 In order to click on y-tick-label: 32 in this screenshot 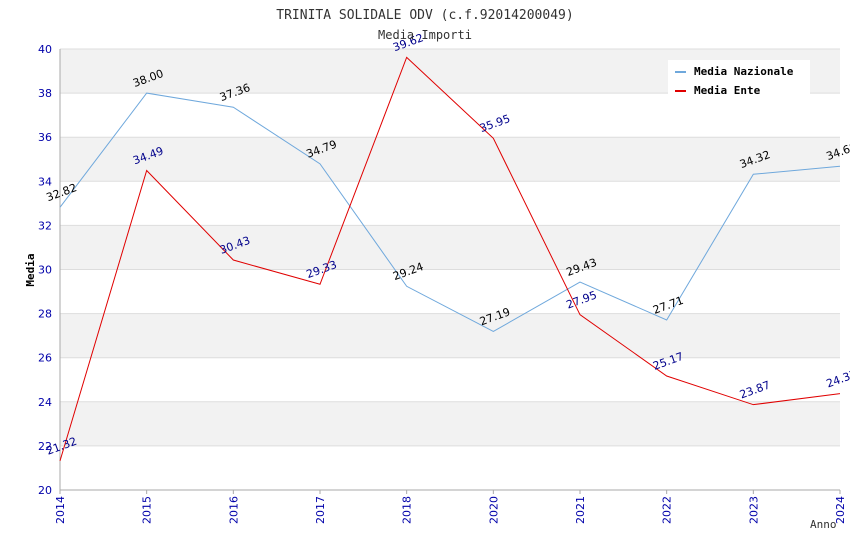, I will do `click(45, 225)`.